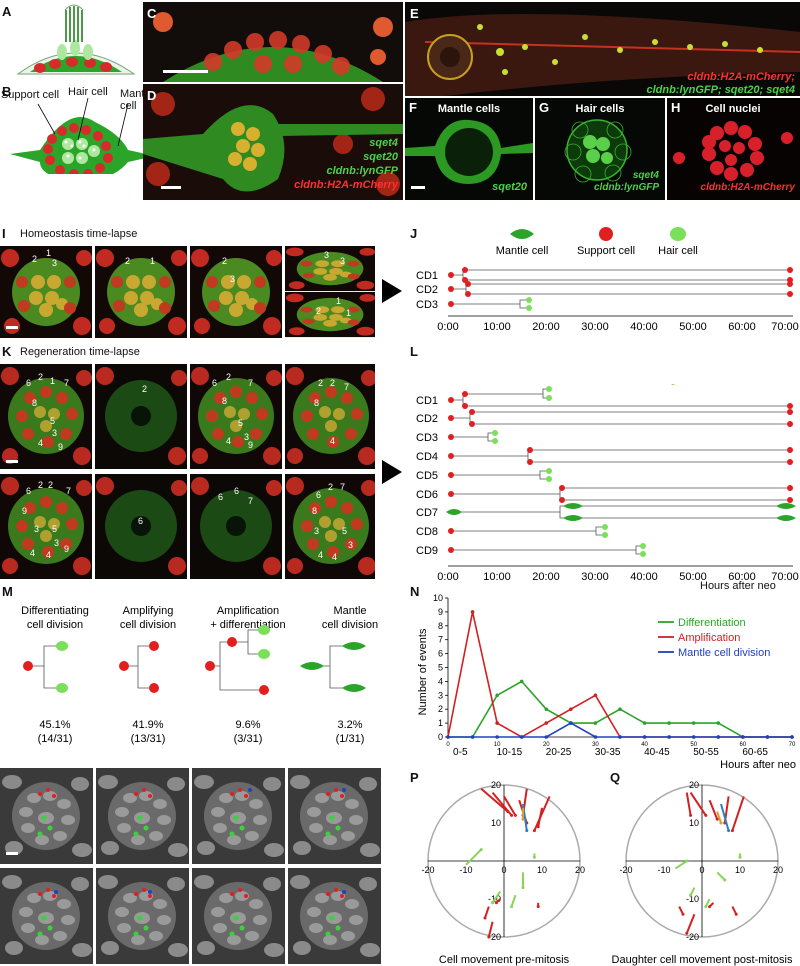  What do you see at coordinates (626, 187) in the screenshot?
I see `panel-g-marker2: cldnb:lynGFP` at bounding box center [626, 187].